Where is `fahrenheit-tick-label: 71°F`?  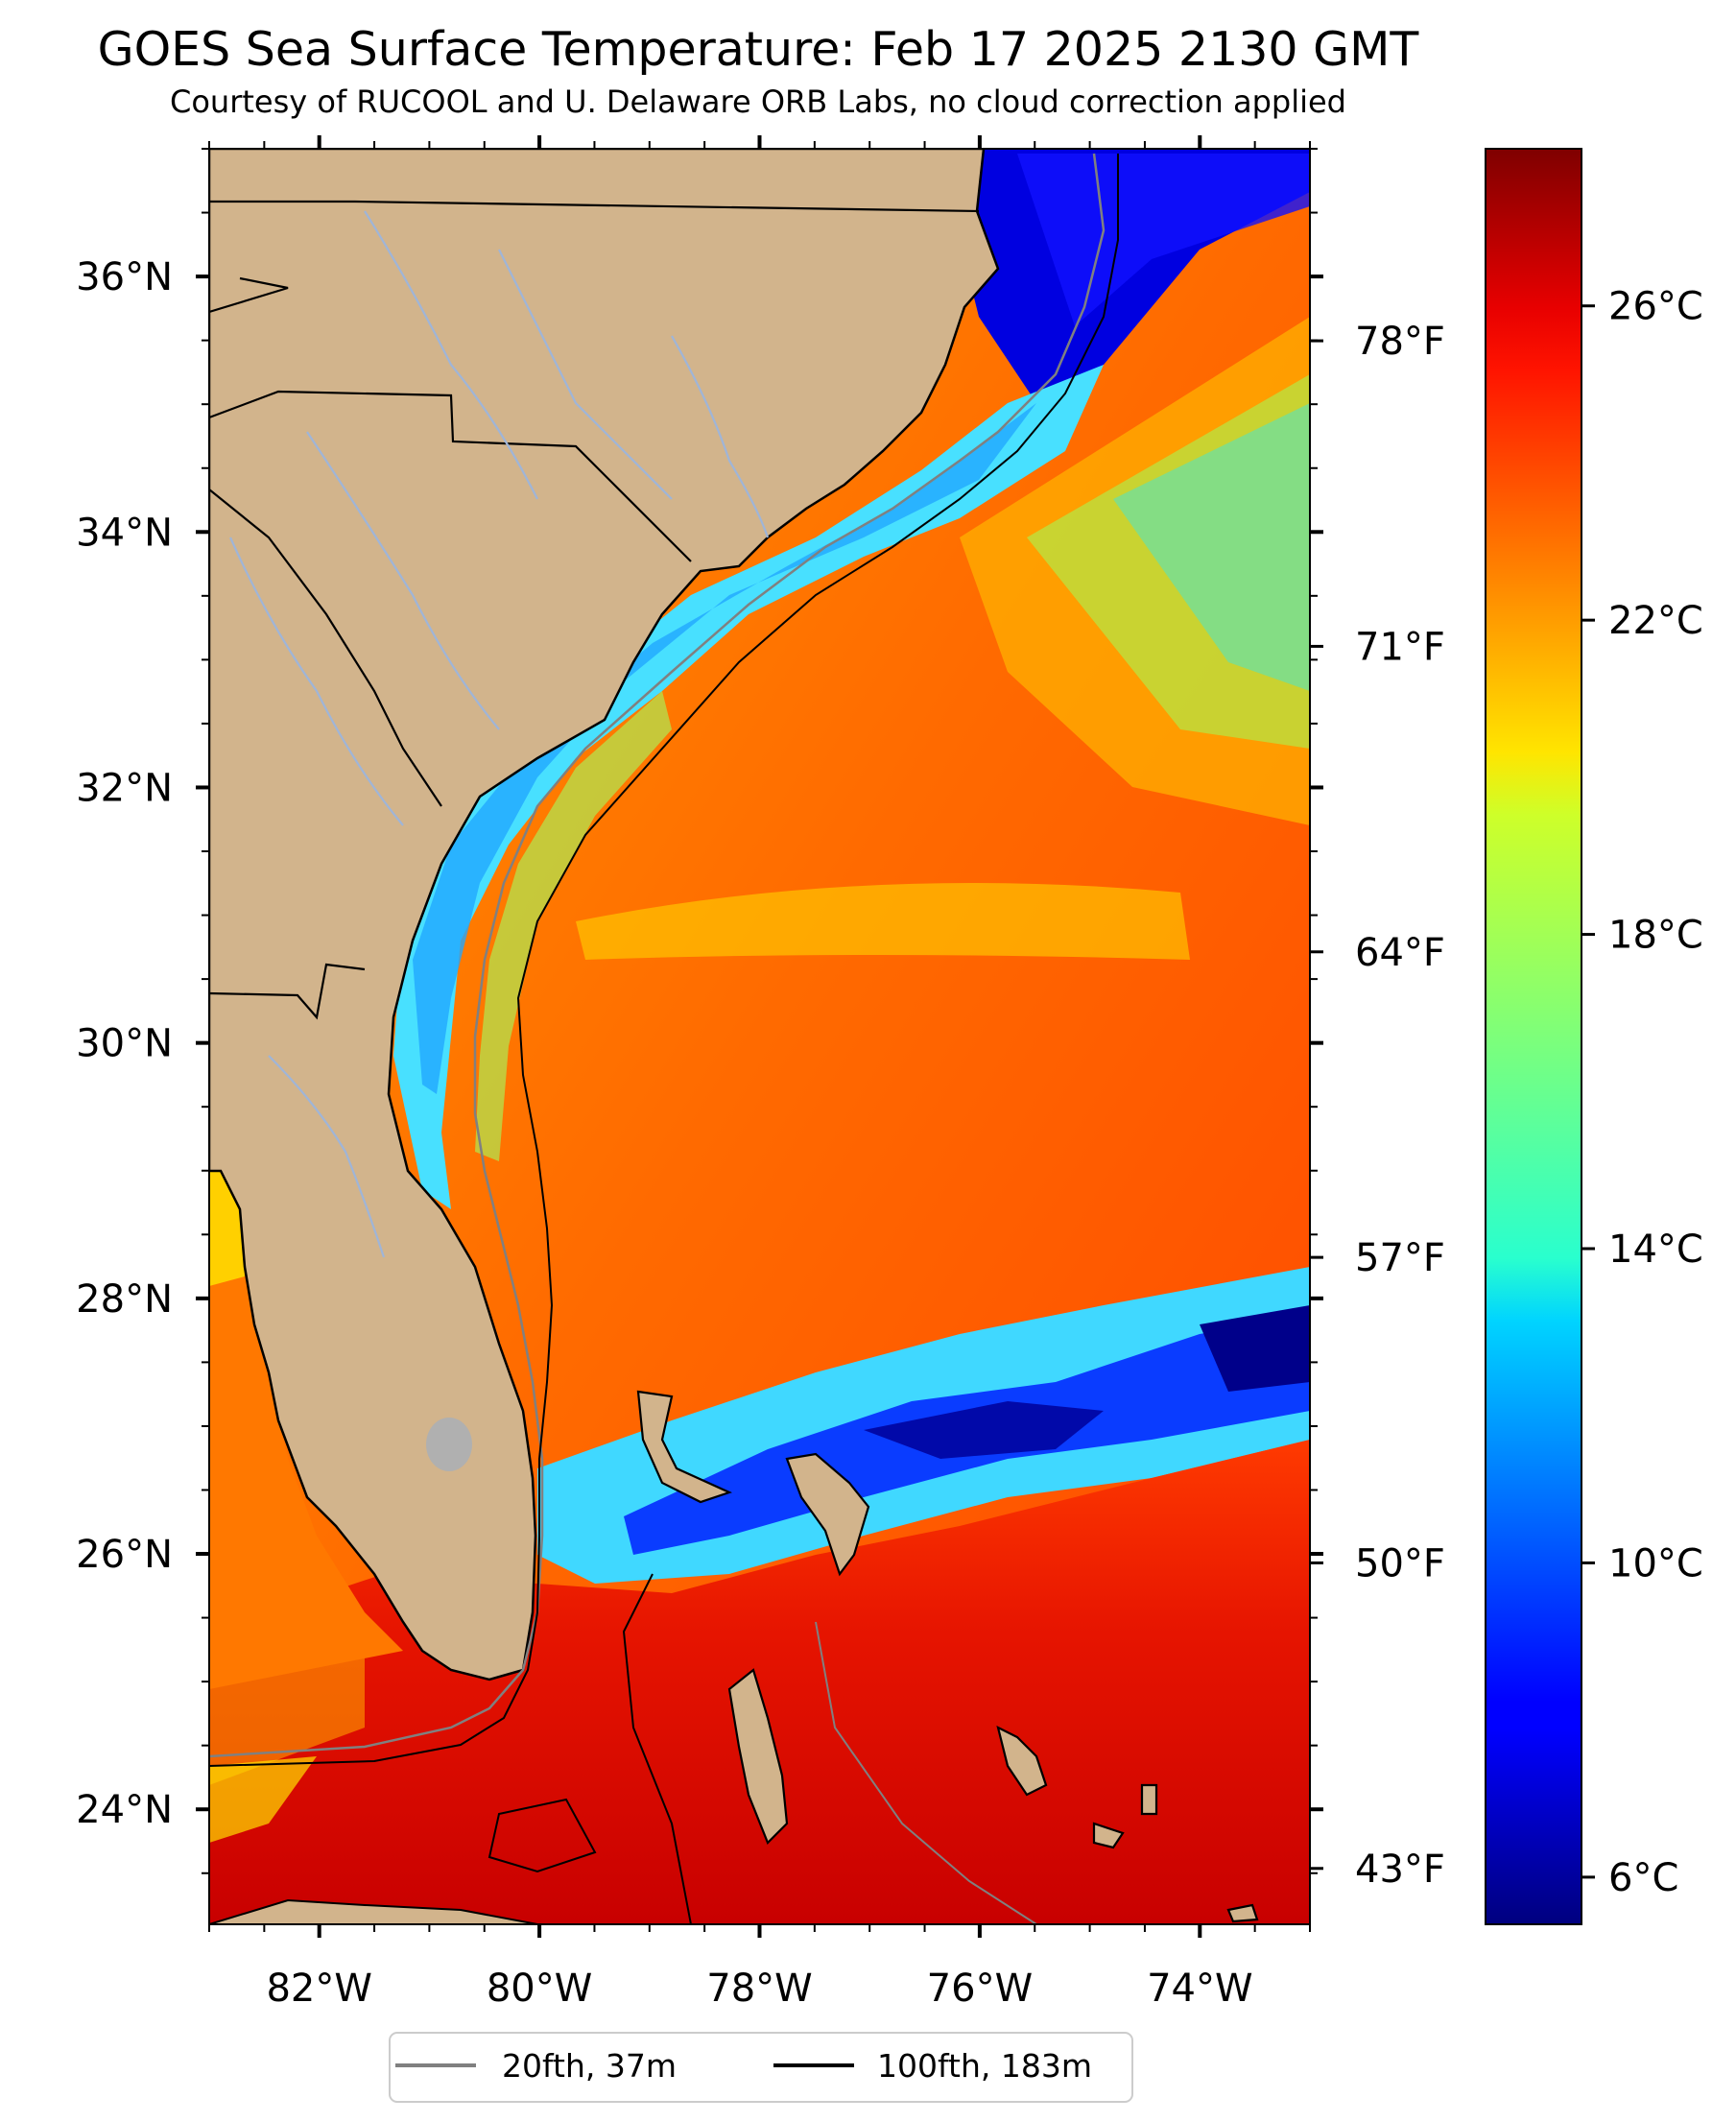
fahrenheit-tick-label: 71°F is located at coordinates (1400, 647).